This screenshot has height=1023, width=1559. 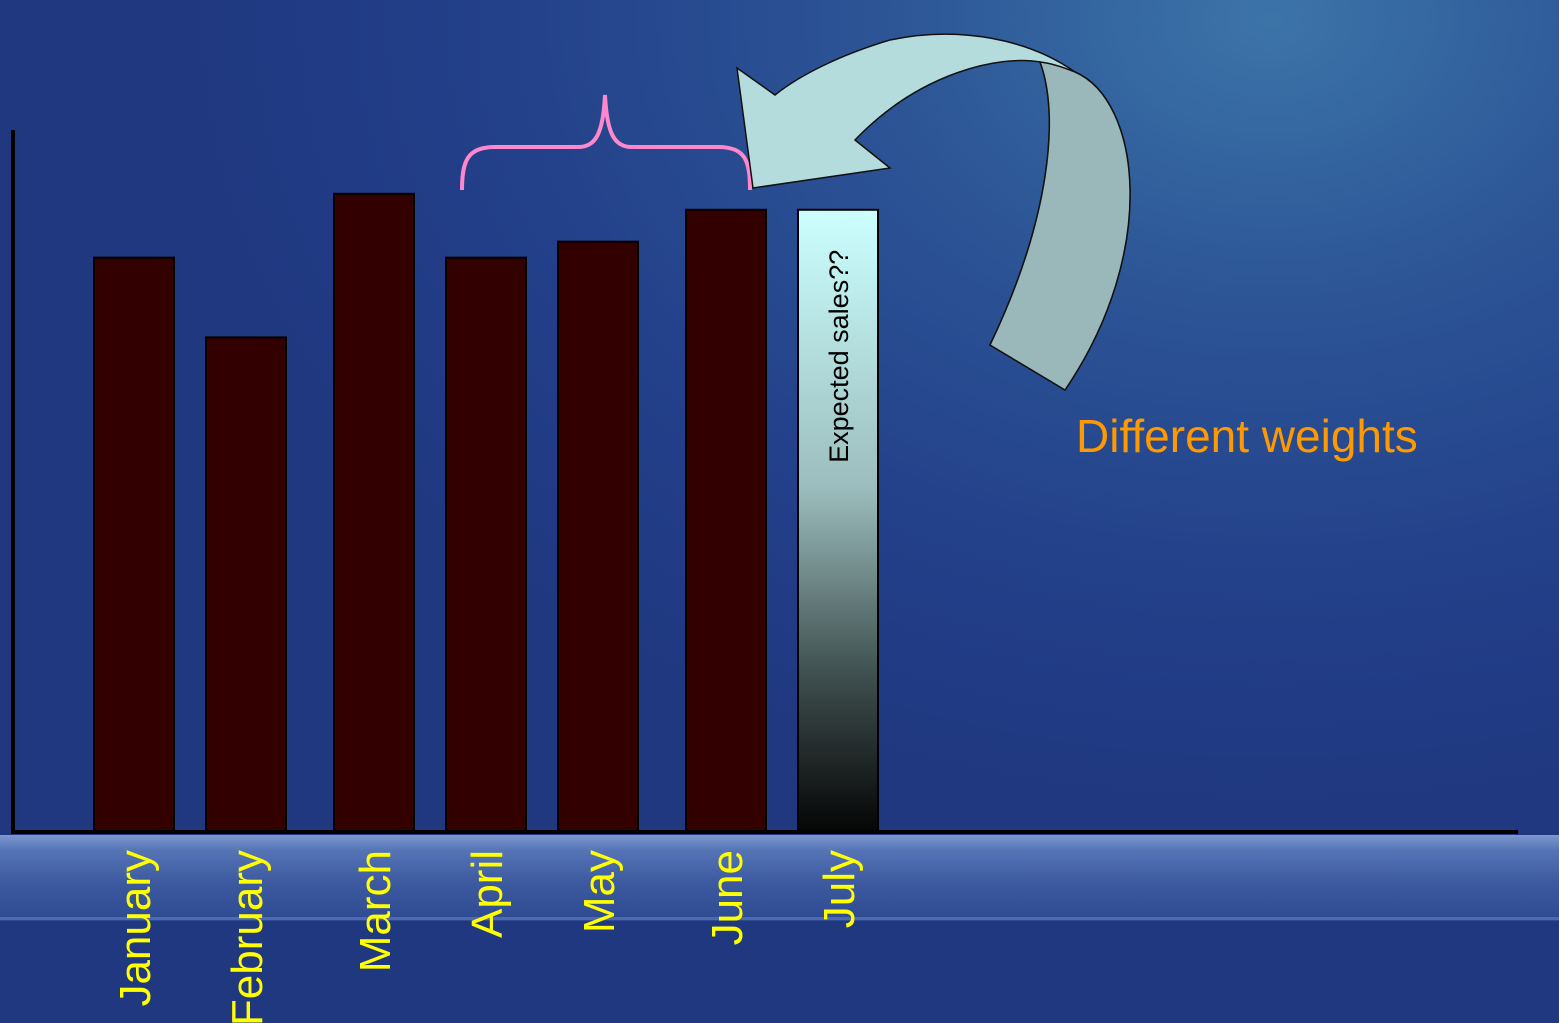 What do you see at coordinates (486, 544) in the screenshot?
I see `bar-april` at bounding box center [486, 544].